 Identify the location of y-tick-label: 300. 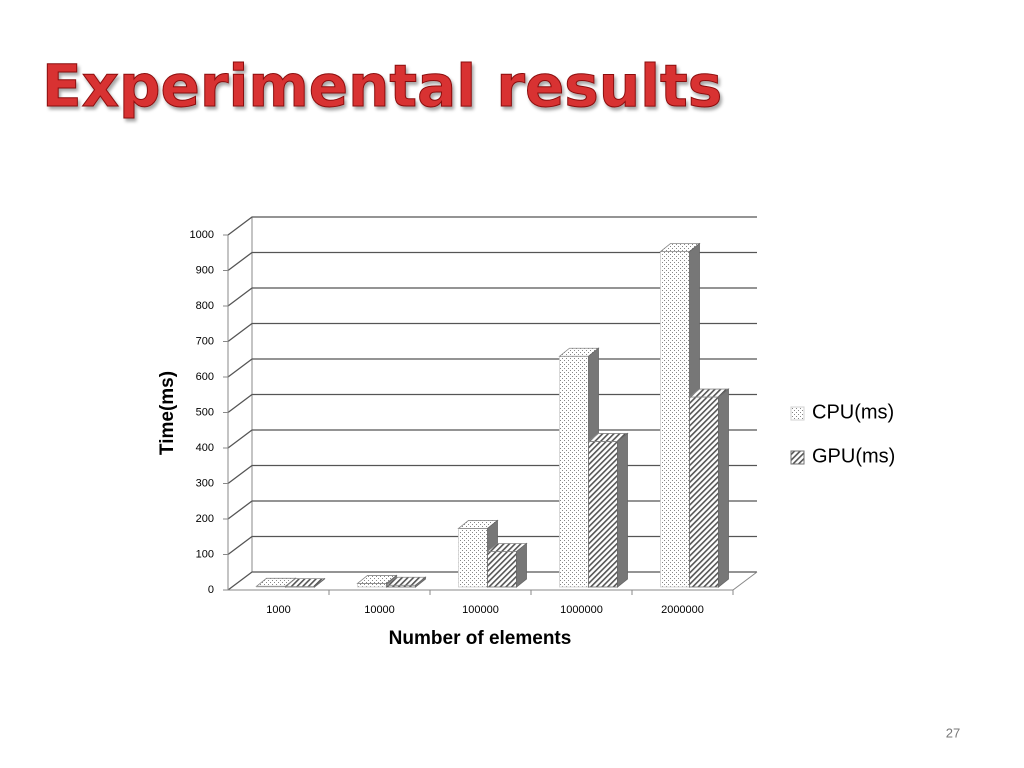
(205, 483).